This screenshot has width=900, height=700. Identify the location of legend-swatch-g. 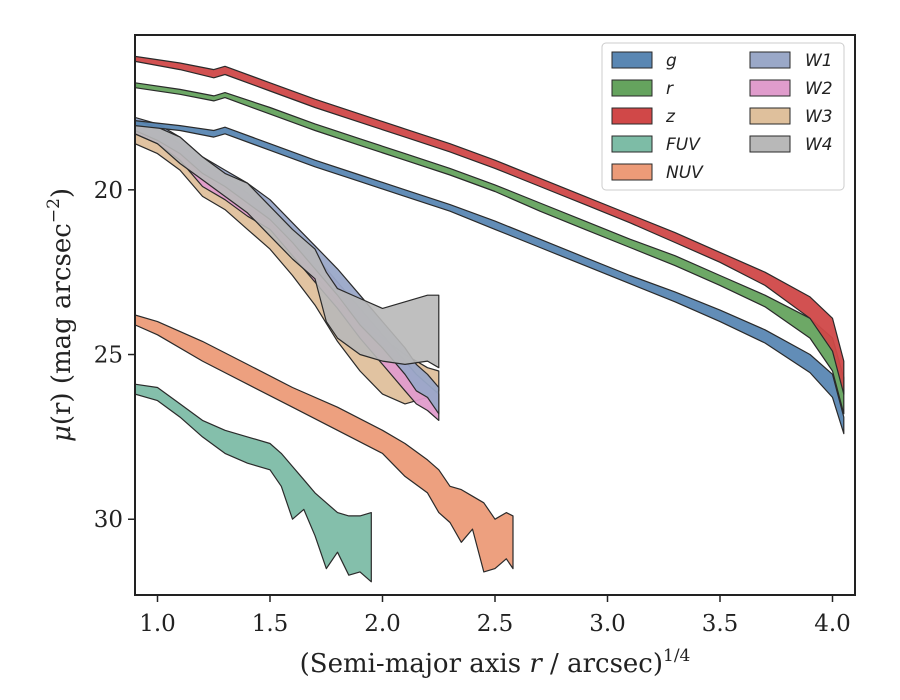
(632, 60).